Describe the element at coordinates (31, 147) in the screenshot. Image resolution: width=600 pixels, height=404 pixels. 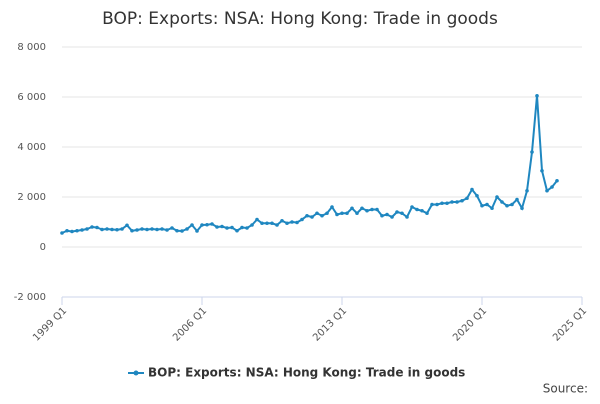
I see `y-tick-label: 4 000` at that location.